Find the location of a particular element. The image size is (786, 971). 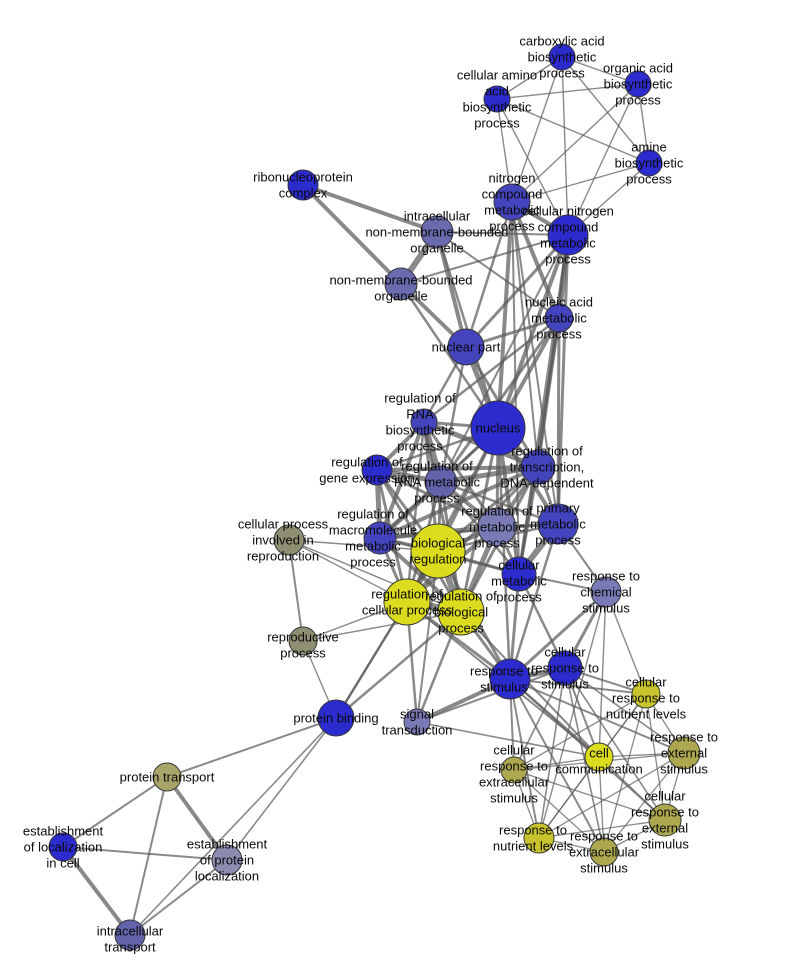

node-label-rcs: response to chemical stimulus is located at coordinates (606, 592).